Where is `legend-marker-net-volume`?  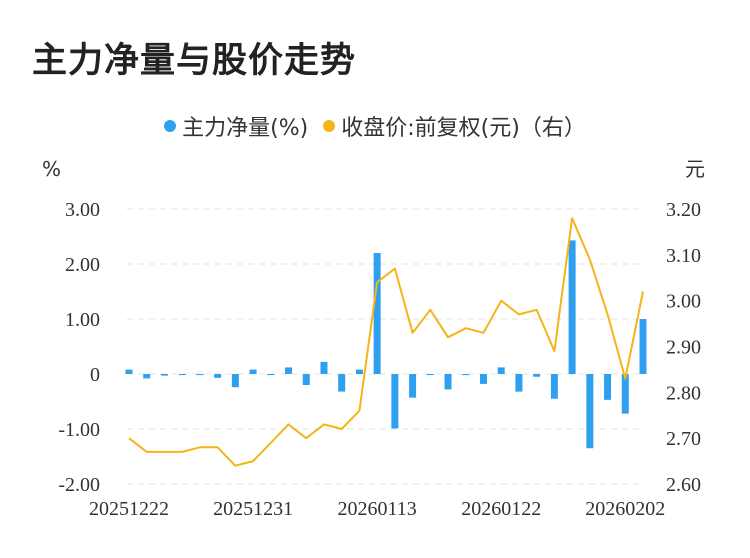
legend-marker-net-volume is located at coordinates (170, 126).